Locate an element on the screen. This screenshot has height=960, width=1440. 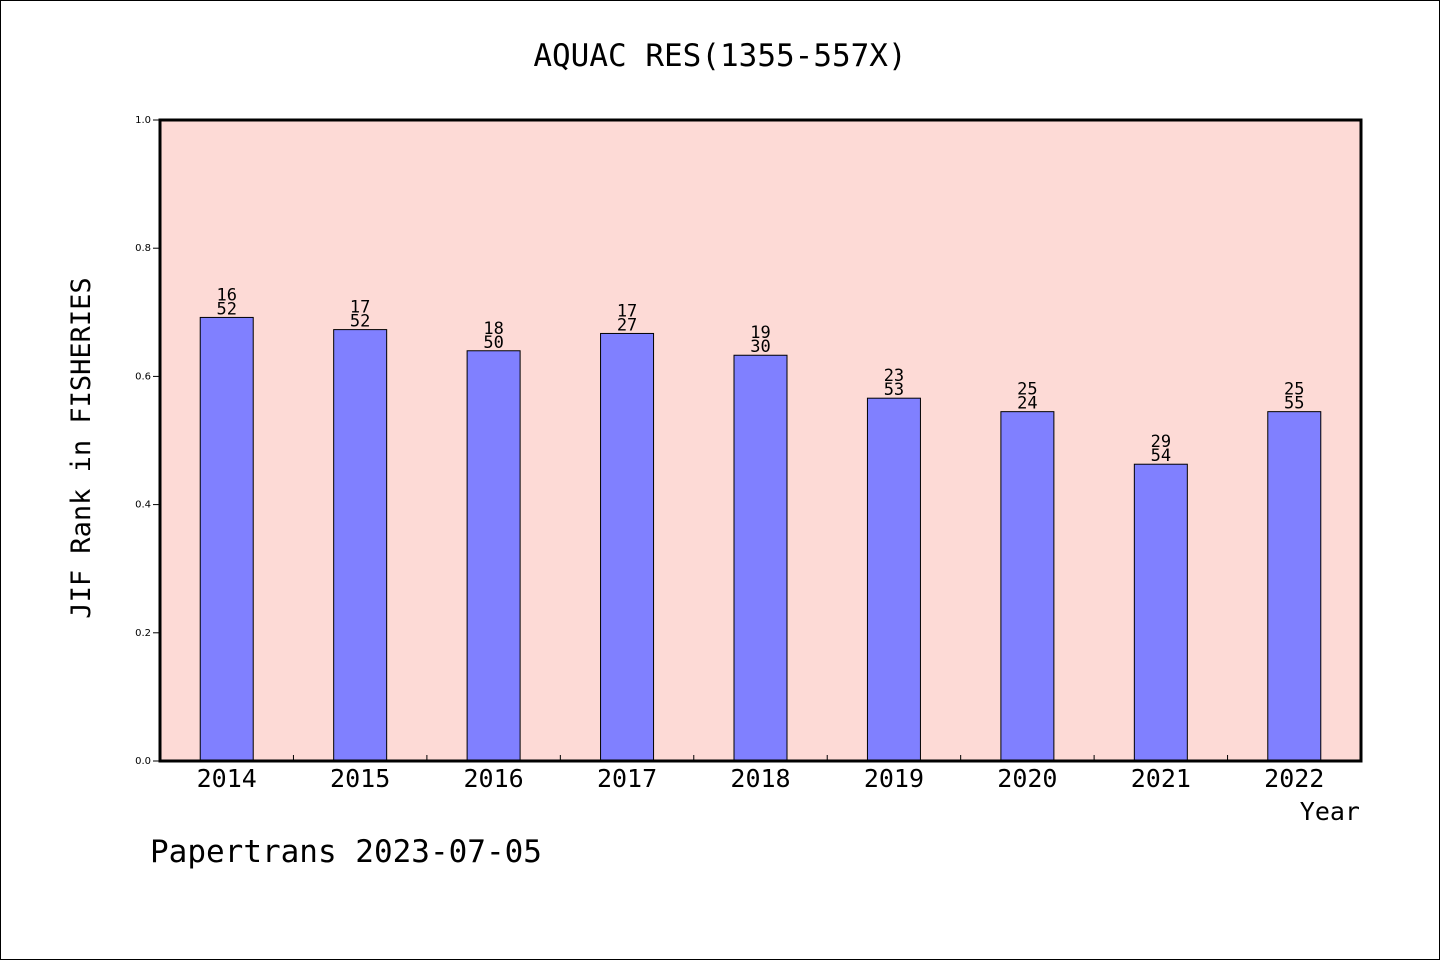
bar-label-bottom: 53 is located at coordinates (894, 390).